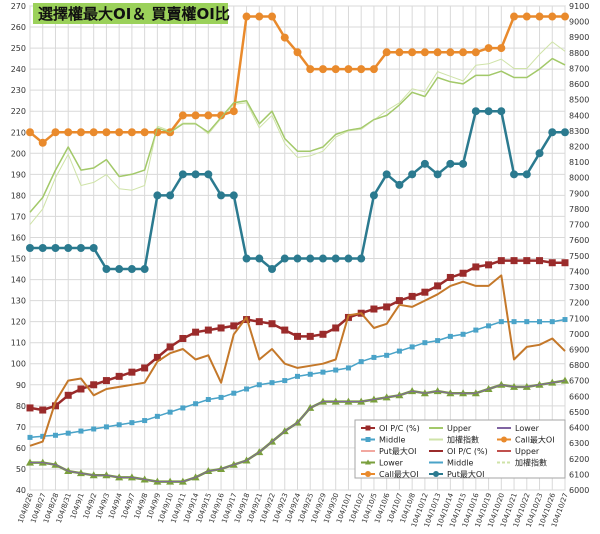 This screenshot has width=600, height=534. Describe the element at coordinates (579, 84) in the screenshot. I see `right-axis-tick-label: 8600` at that location.